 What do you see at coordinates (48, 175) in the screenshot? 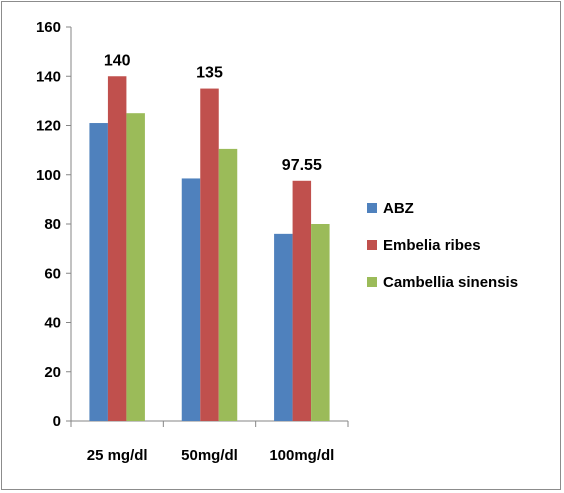
I see `y-tick-label: 100` at bounding box center [48, 175].